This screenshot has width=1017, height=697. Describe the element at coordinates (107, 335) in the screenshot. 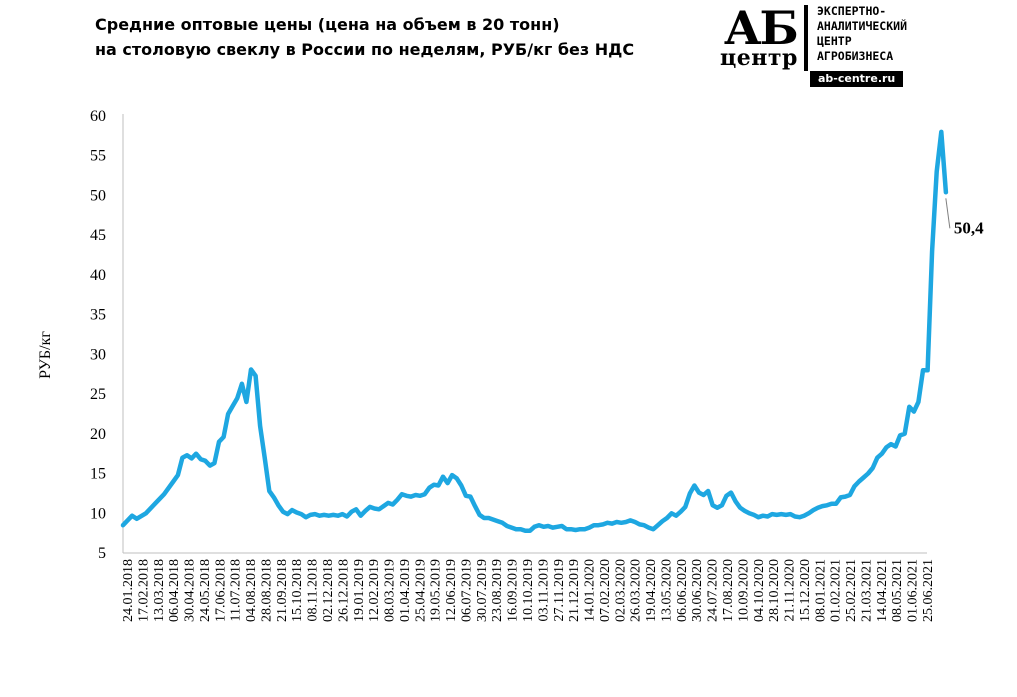

I see `y-axis: 5 10 15 20 25 30 35 40 45 50 55 60` at that location.